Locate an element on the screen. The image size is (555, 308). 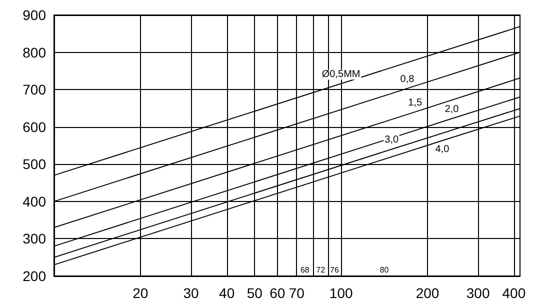
series-label: 4,0 is located at coordinates (442, 150).